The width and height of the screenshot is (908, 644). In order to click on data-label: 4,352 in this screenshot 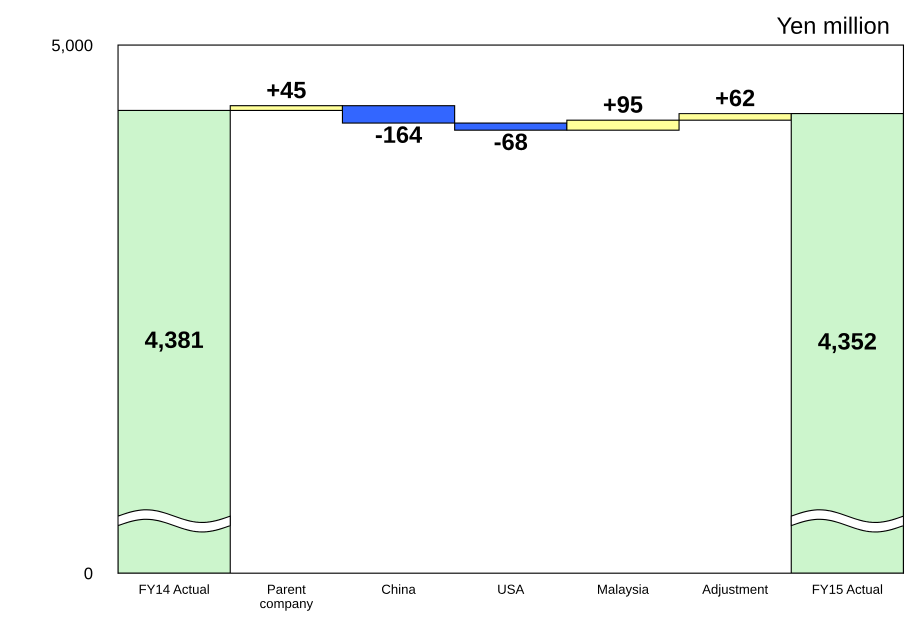, I will do `click(847, 343)`.